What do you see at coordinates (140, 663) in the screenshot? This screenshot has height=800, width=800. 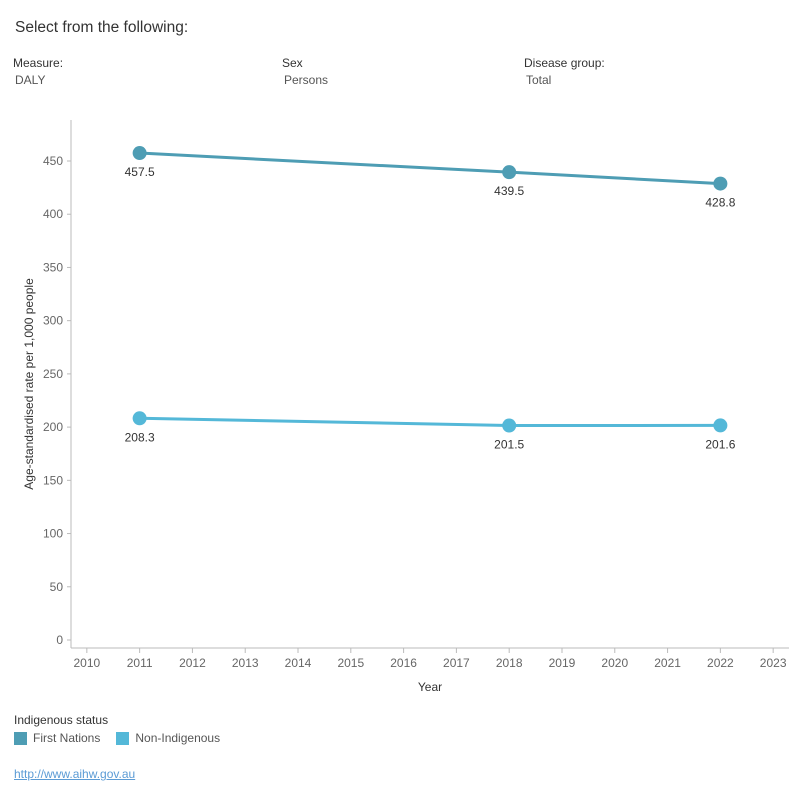 I see `x-tick-label: 2011` at bounding box center [140, 663].